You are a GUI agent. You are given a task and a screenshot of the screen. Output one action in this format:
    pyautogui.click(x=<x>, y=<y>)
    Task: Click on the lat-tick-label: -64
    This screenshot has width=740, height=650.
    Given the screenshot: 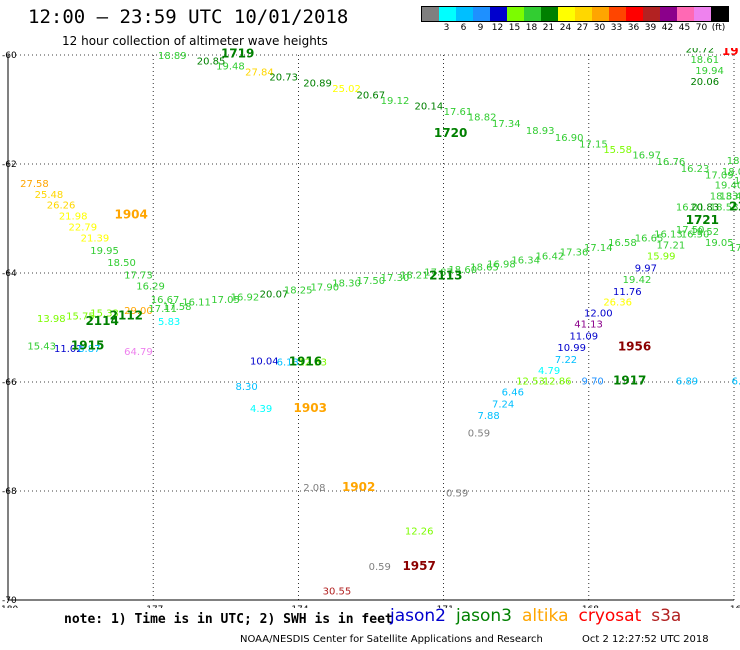 What is the action you would take?
    pyautogui.click(x=9, y=274)
    